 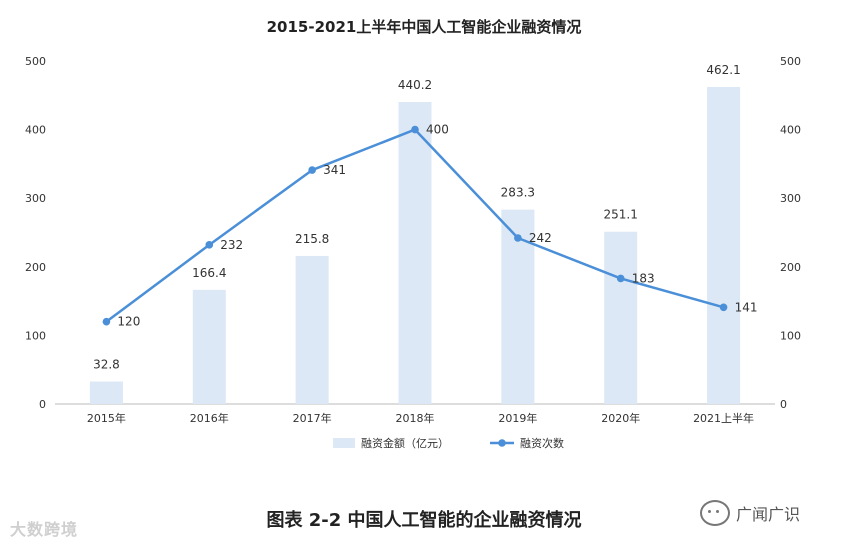 What do you see at coordinates (768, 514) in the screenshot?
I see `watermark-right-text: 广闻广识` at bounding box center [768, 514].